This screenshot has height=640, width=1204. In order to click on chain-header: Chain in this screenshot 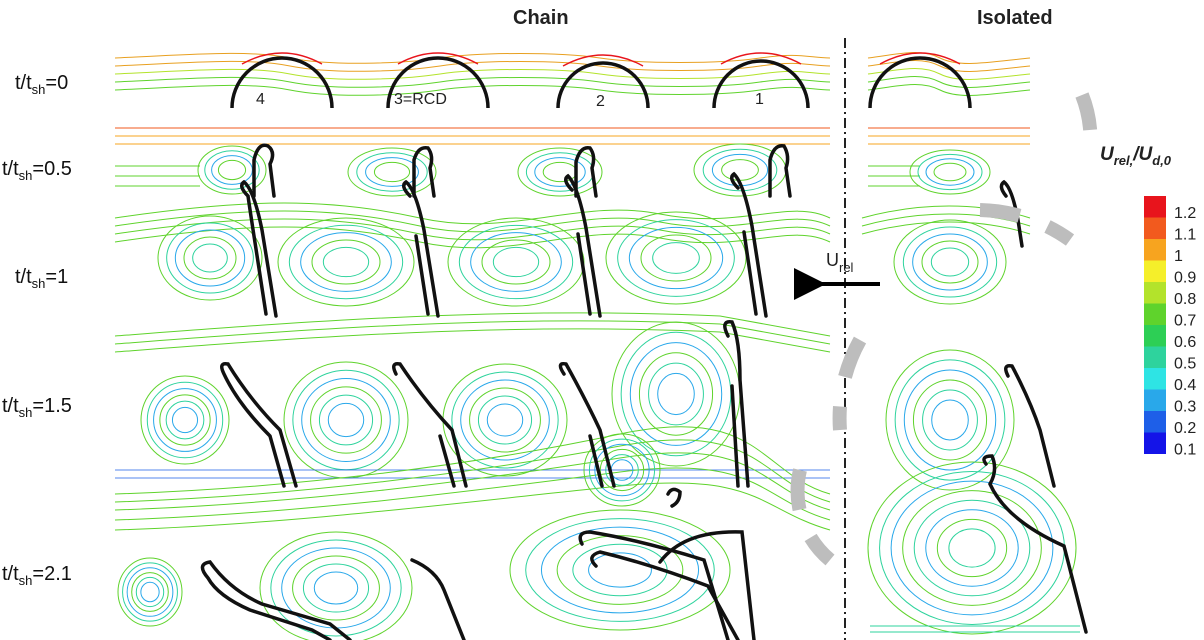, I will do `click(541, 18)`.